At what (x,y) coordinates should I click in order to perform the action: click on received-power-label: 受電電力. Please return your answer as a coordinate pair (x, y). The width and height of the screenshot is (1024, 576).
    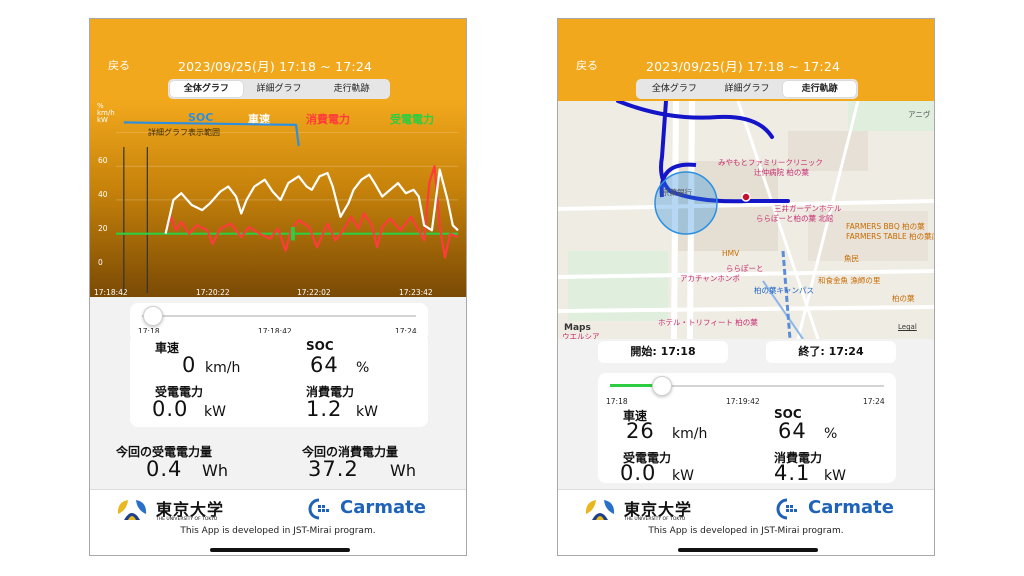
    Looking at the image, I should click on (647, 458).